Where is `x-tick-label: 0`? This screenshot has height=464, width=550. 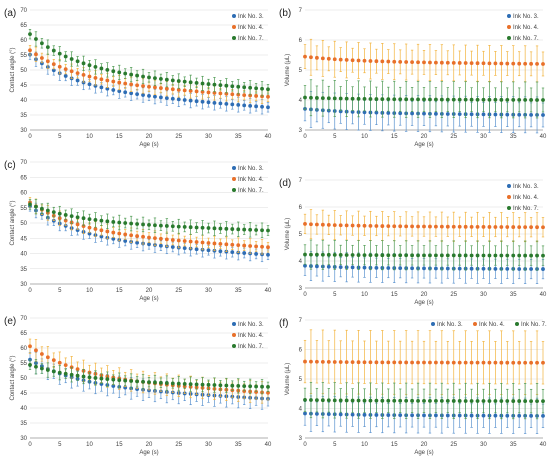 x-tick-label: 0 is located at coordinates (305, 137).